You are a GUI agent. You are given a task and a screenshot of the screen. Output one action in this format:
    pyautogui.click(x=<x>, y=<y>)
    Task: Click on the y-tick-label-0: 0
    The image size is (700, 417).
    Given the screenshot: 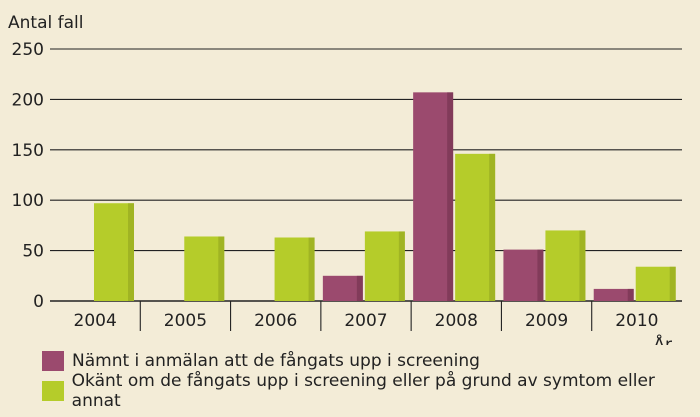 What is the action you would take?
    pyautogui.click(x=38, y=302)
    